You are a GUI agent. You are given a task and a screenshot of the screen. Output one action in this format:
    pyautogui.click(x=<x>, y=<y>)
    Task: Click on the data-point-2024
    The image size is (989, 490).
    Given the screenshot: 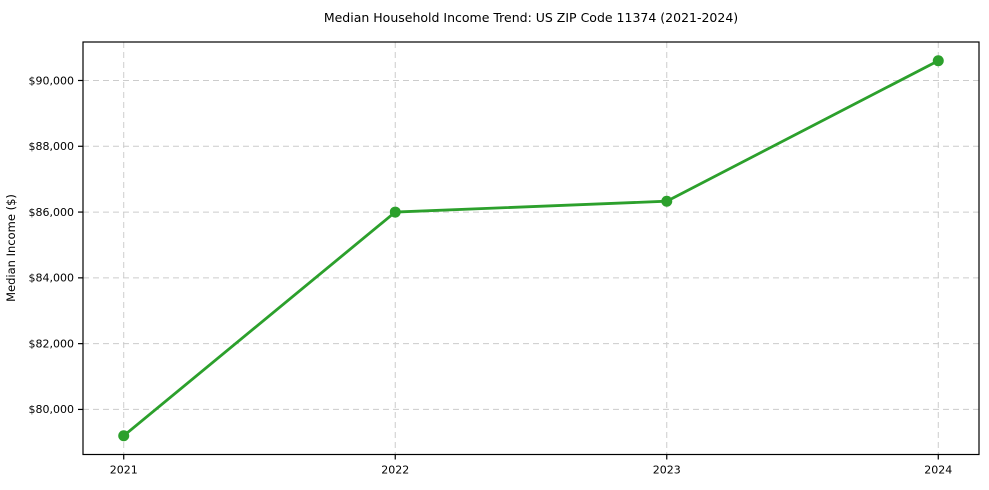 What is the action you would take?
    pyautogui.click(x=938, y=61)
    